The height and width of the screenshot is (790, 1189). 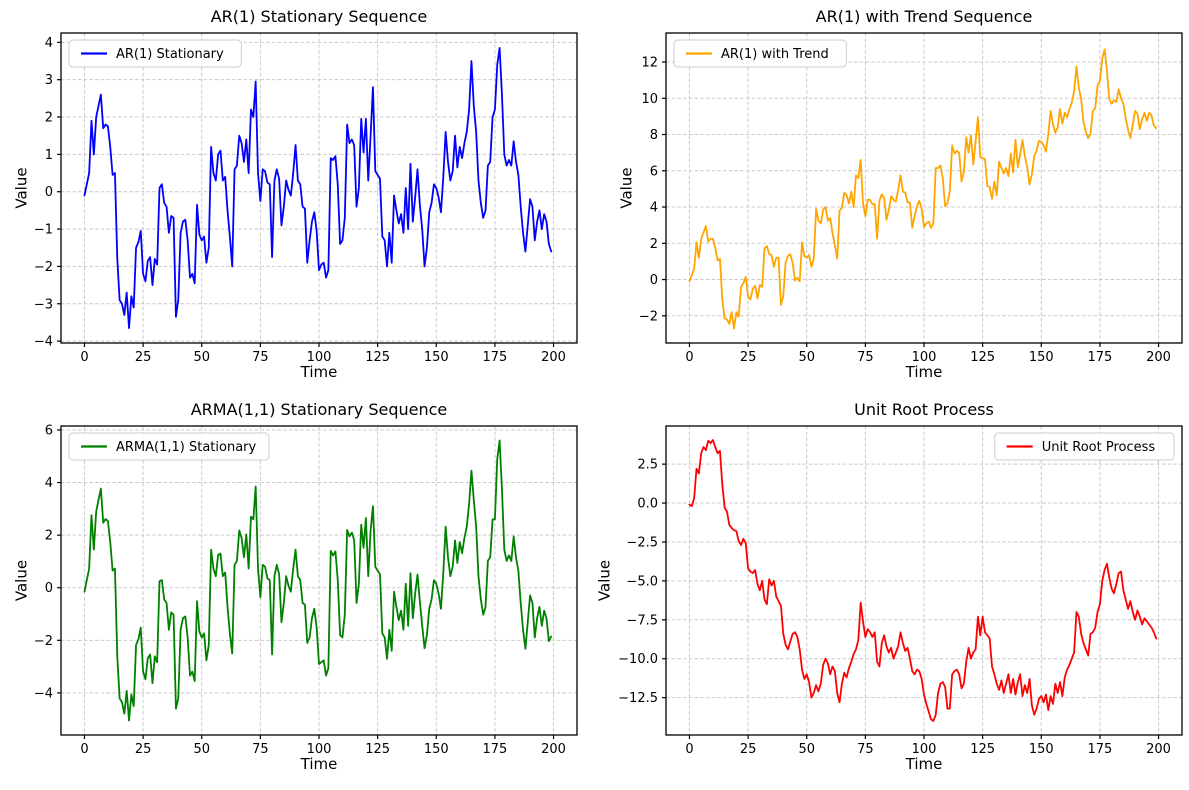 I want to click on y-tick-label: 3, so click(x=49, y=80).